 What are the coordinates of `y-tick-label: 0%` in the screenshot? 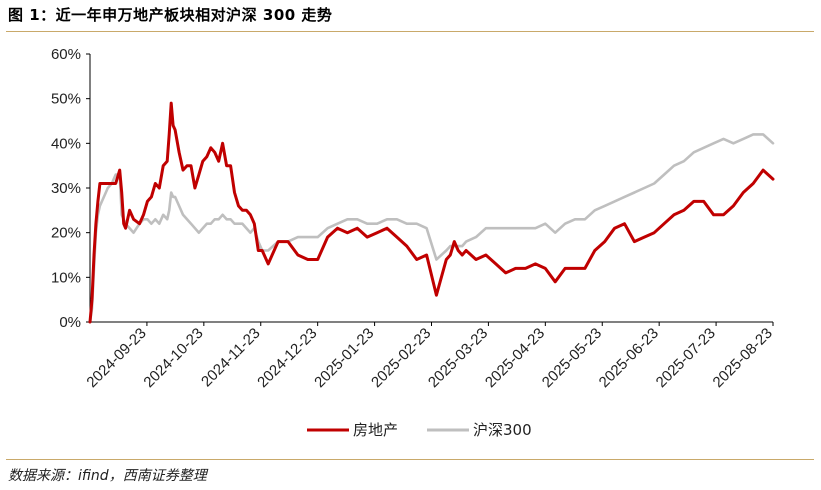 It's located at (70, 322).